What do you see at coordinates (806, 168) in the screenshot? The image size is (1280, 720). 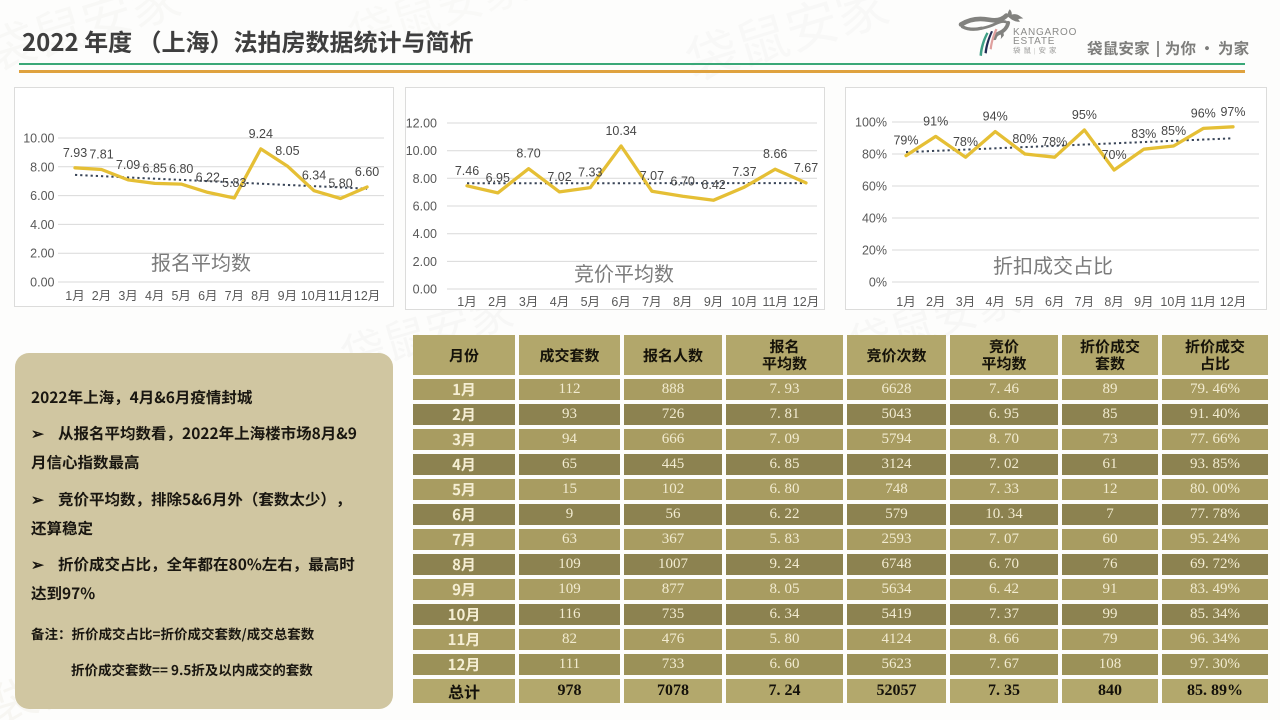 I see `svg-text: 7.67` at bounding box center [806, 168].